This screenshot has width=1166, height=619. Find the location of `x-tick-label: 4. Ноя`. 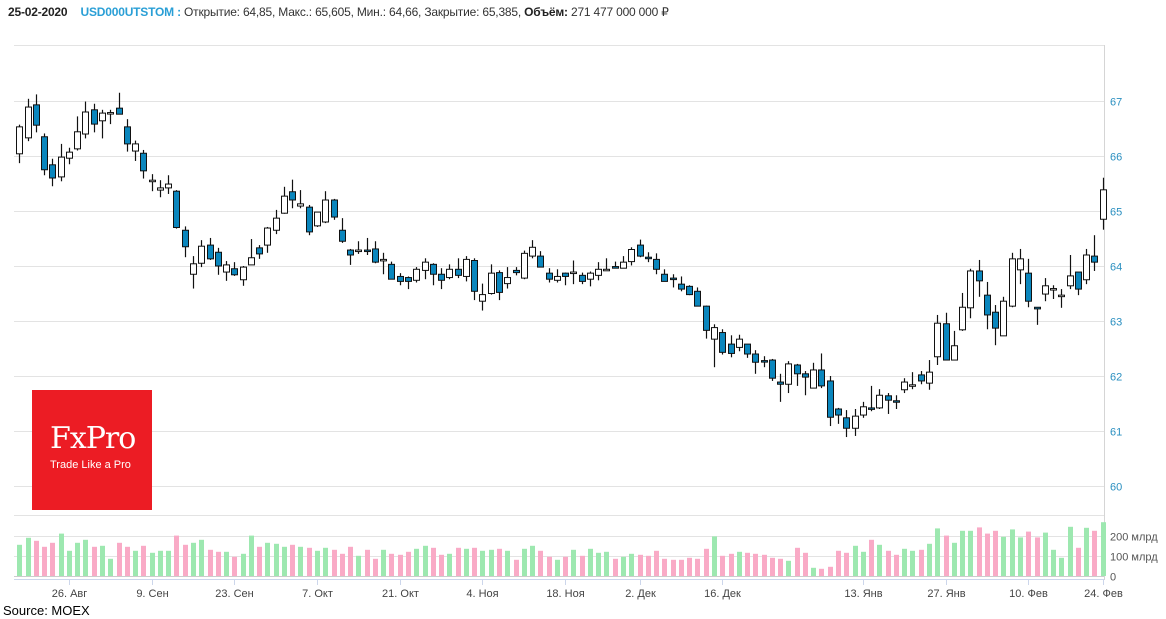

x-tick-label: 4. Ноя is located at coordinates (482, 594).